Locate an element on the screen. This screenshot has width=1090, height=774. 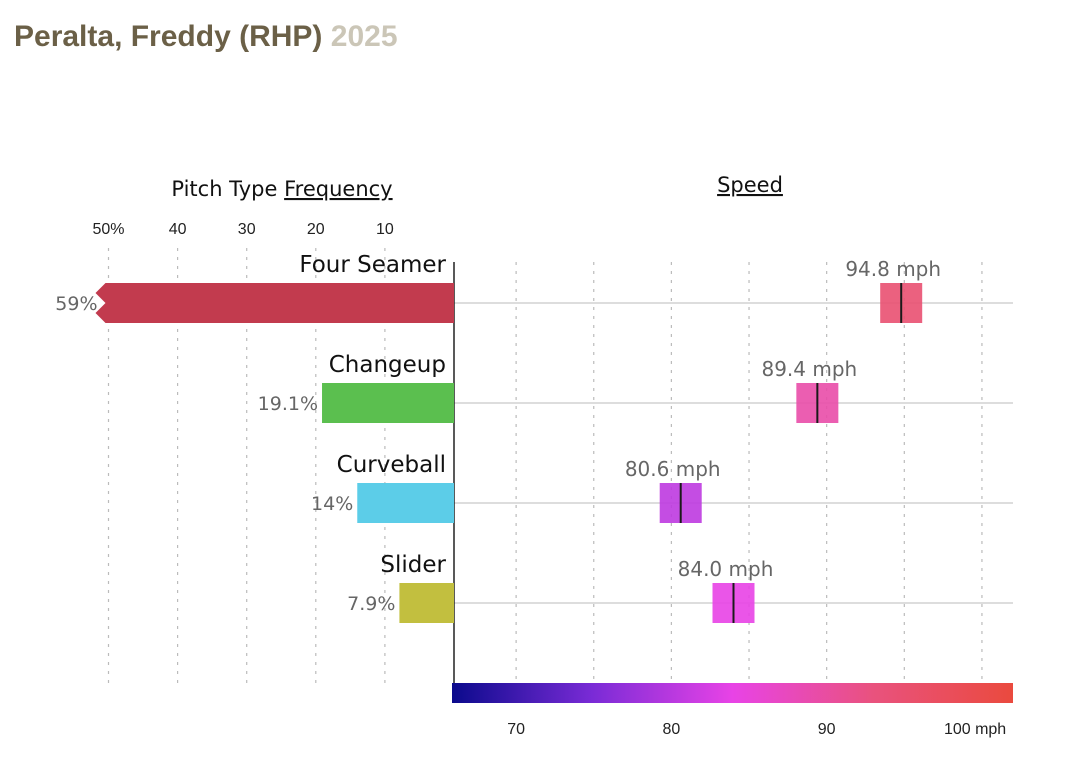
frequency-tick-label: 20 is located at coordinates (316, 229).